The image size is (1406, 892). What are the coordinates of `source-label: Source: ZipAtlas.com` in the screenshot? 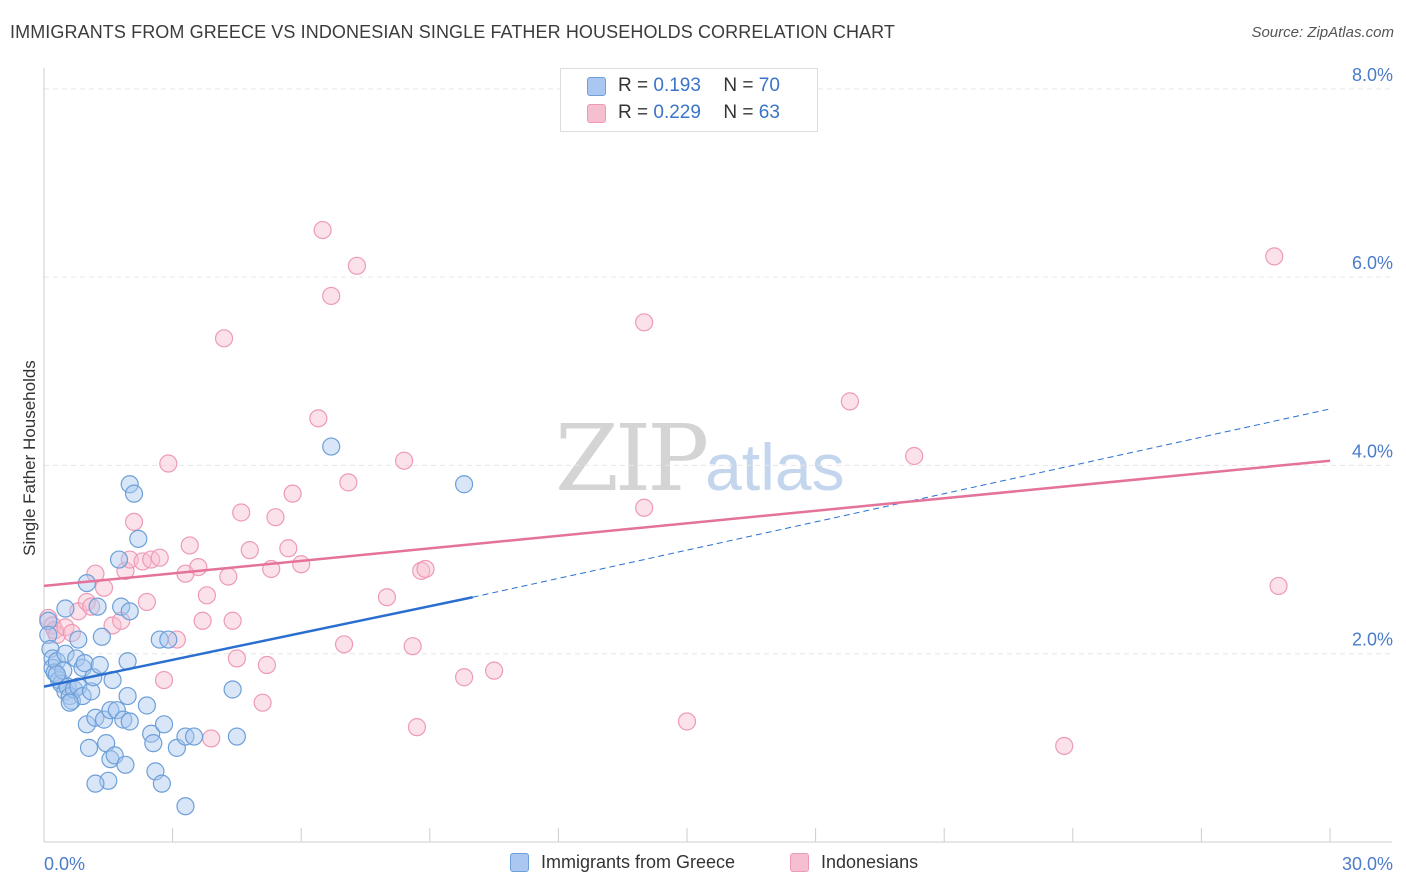 It's located at (1322, 32).